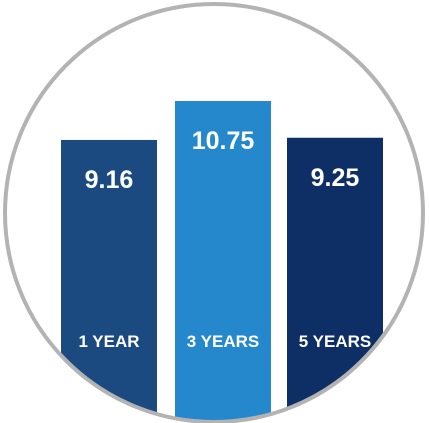 This screenshot has width=429, height=423. Describe the element at coordinates (335, 341) in the screenshot. I see `category-label-5-years: 5 YEARS` at that location.